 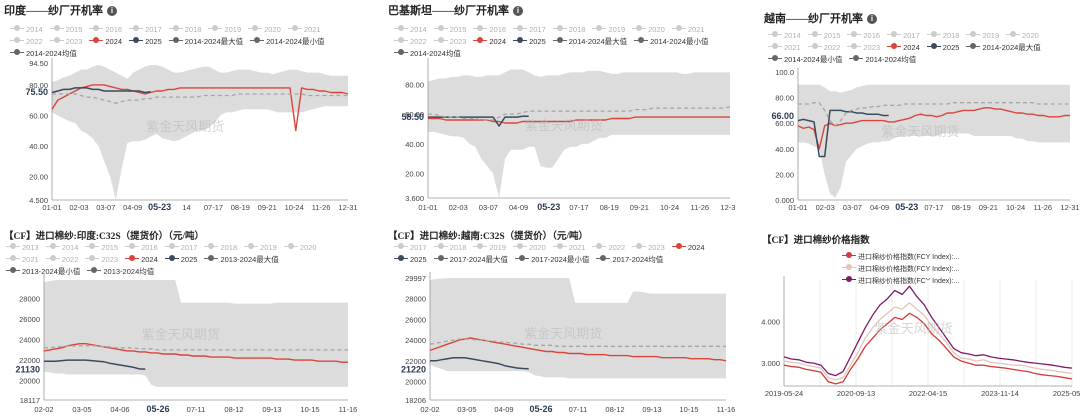 What do you see at coordinates (186, 207) in the screenshot?
I see `x-tick-label: 14` at bounding box center [186, 207].